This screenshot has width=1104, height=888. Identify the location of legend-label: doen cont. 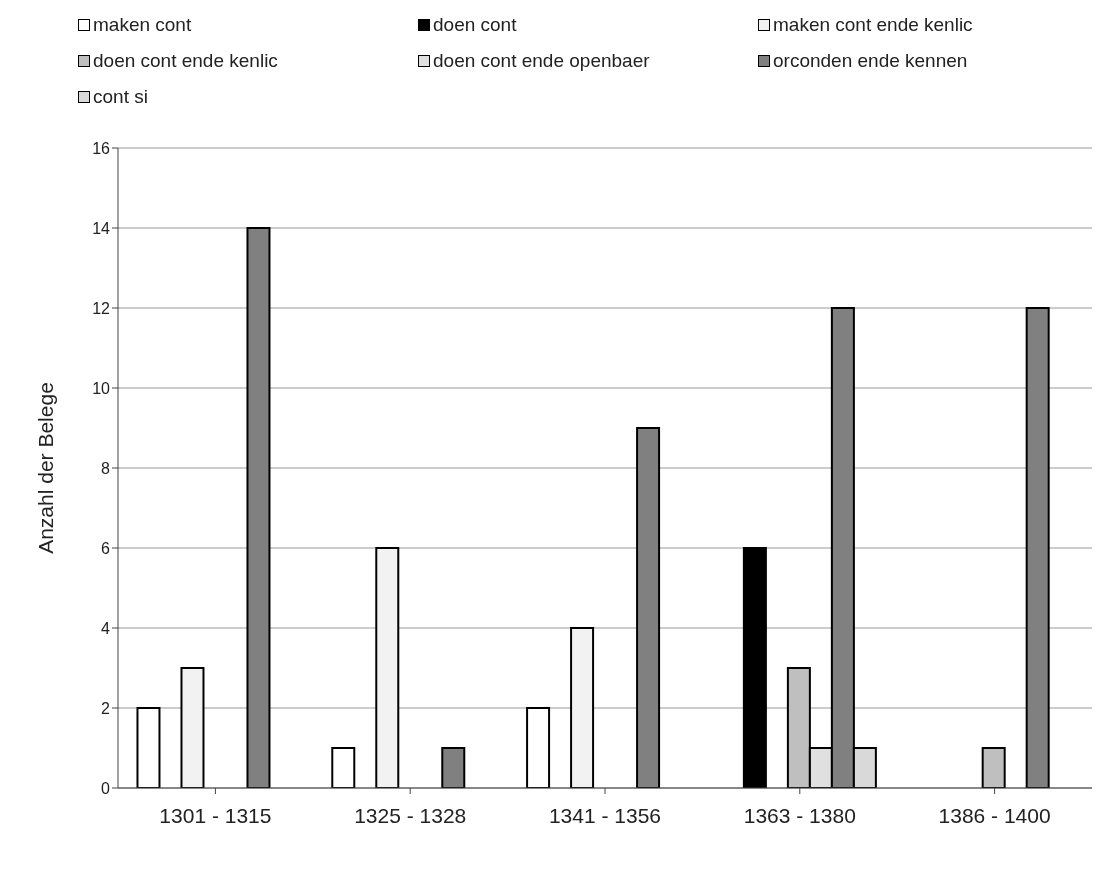
(475, 25).